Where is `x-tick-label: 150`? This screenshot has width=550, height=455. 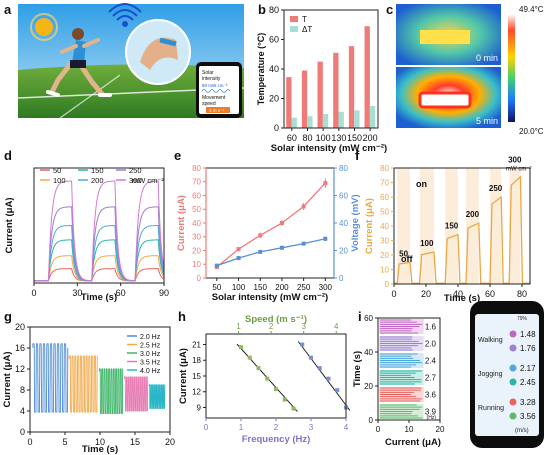
x-tick-label: 150 is located at coordinates (261, 287).